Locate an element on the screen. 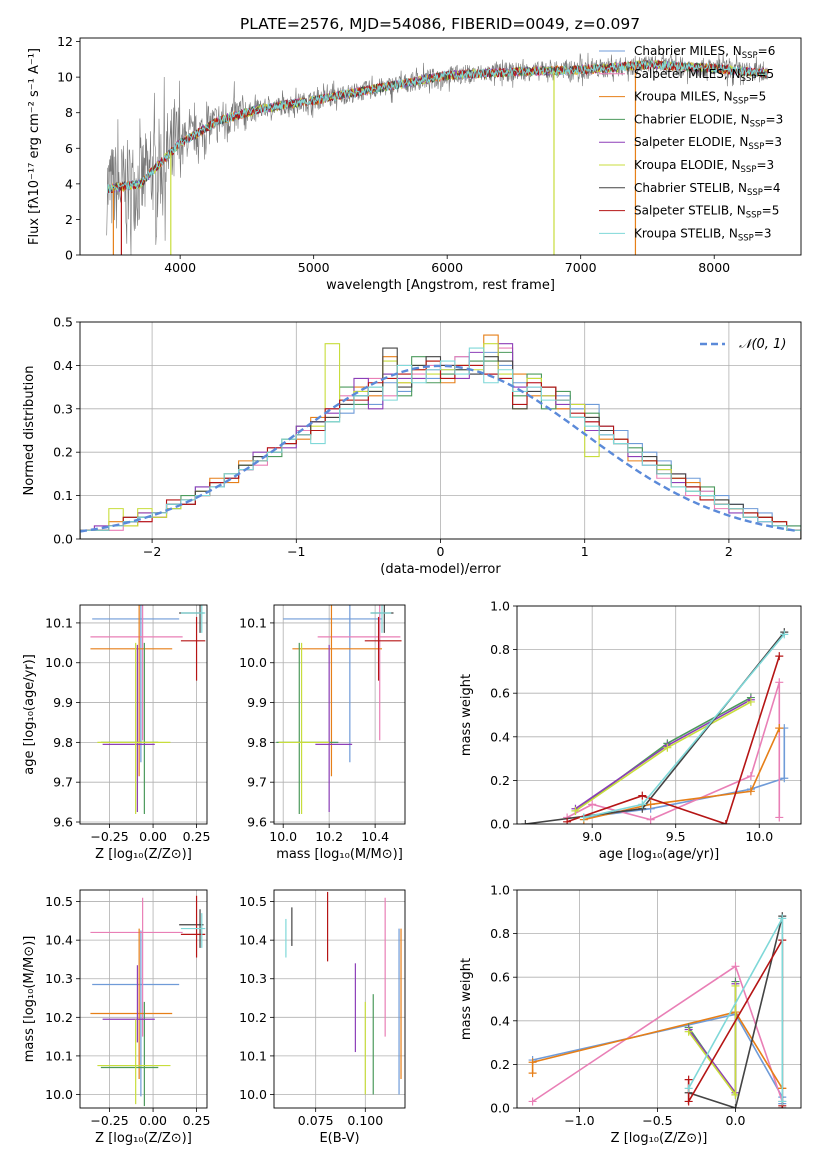 The width and height of the screenshot is (819, 1170). y-tick-label: 4 is located at coordinates (69, 183).